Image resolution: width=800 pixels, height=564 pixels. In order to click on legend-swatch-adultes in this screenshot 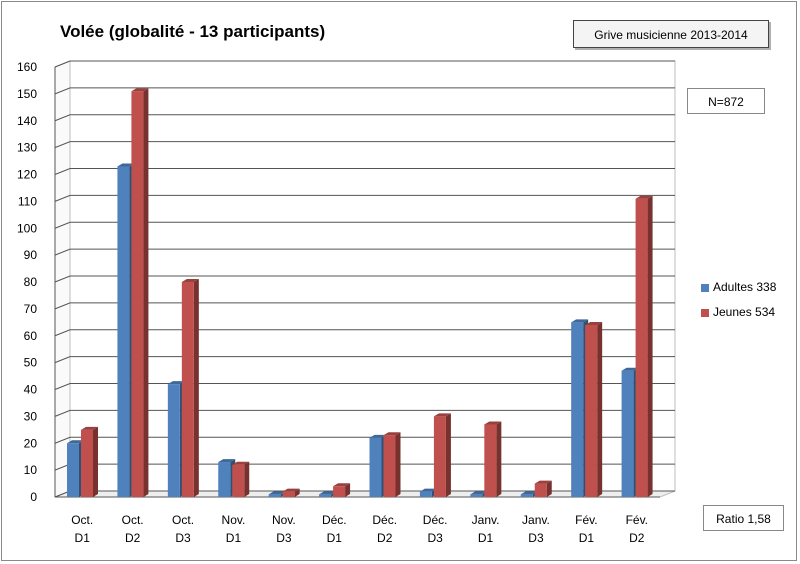, I will do `click(705, 287)`.